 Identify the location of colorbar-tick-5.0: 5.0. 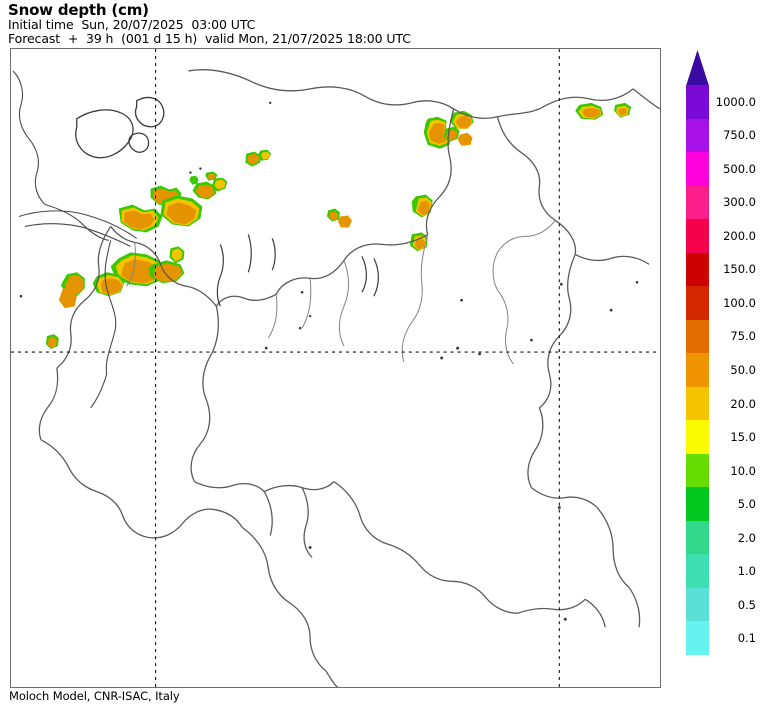
(746, 504).